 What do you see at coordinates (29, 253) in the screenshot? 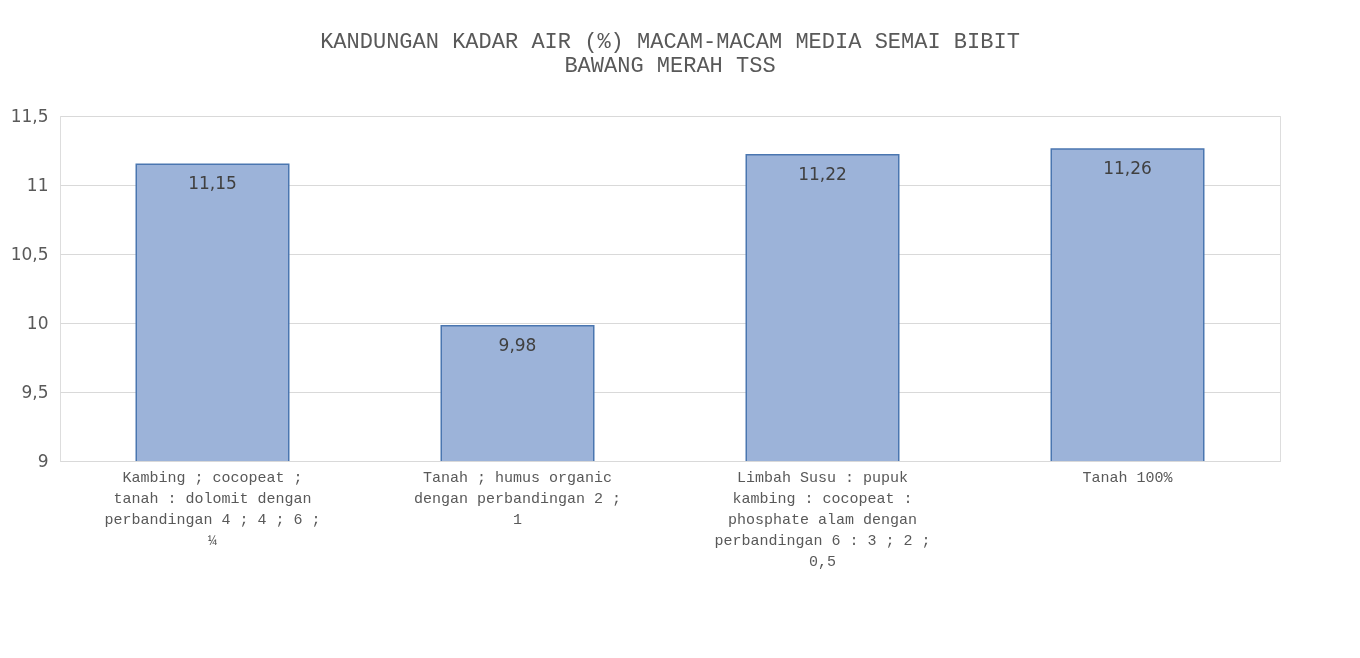
I see `y-tick-label: 10,5` at bounding box center [29, 253].